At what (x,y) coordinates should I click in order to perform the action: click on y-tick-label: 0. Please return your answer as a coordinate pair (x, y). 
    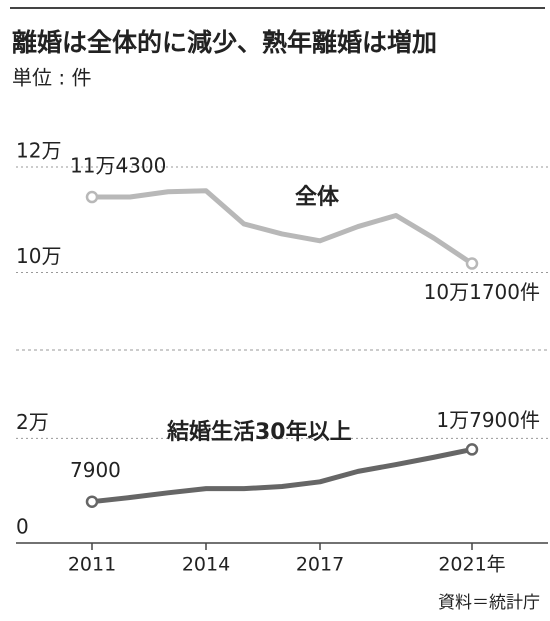
    Looking at the image, I should click on (22, 527).